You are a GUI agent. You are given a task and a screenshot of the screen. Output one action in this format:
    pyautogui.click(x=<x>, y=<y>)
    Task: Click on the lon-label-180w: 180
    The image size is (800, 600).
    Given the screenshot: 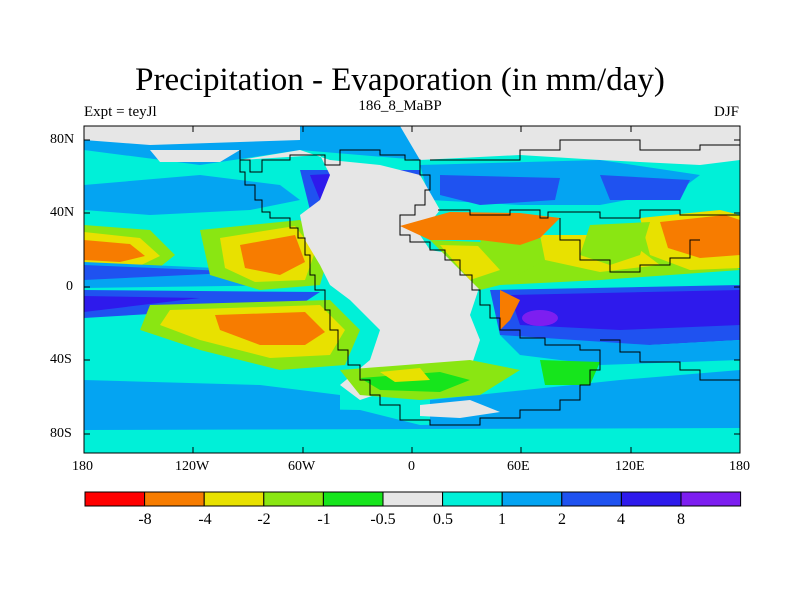 What is the action you would take?
    pyautogui.click(x=82, y=466)
    